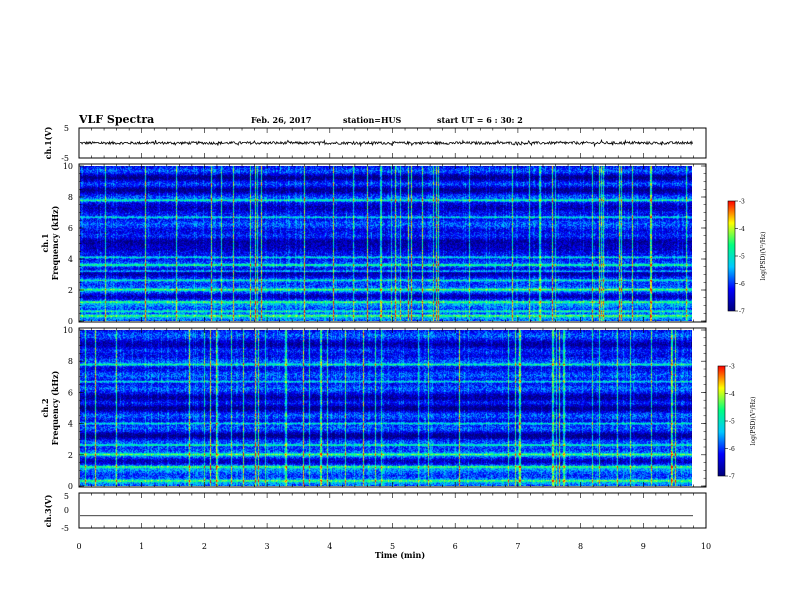  I want to click on time-tick-label: 0, so click(78, 546).